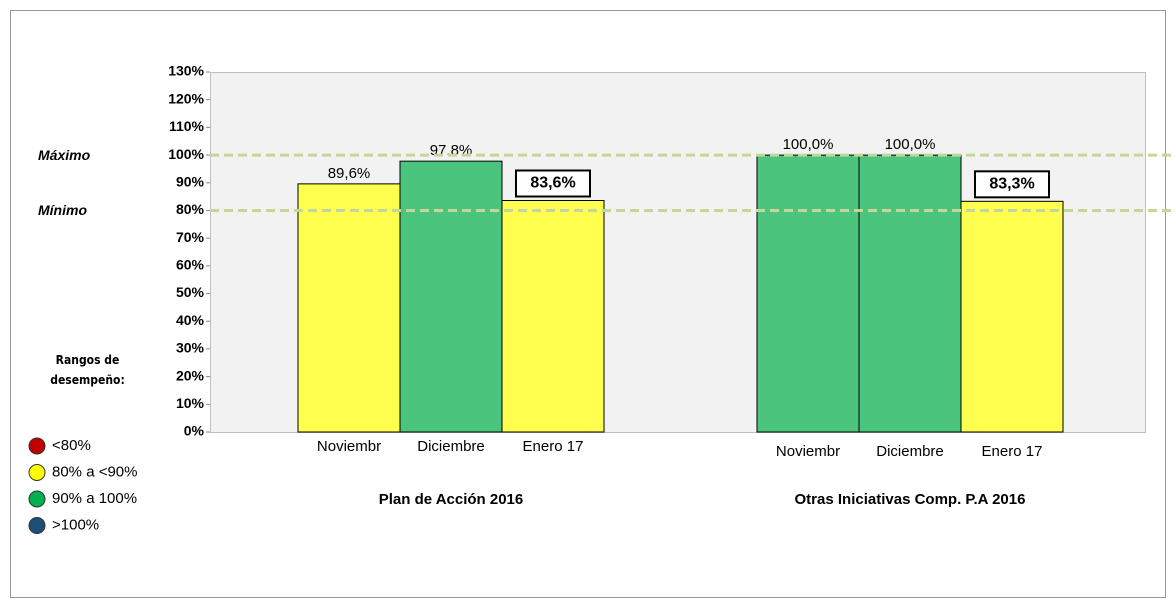  What do you see at coordinates (94, 471) in the screenshot?
I see `legend-label: 80% a <90%` at bounding box center [94, 471].